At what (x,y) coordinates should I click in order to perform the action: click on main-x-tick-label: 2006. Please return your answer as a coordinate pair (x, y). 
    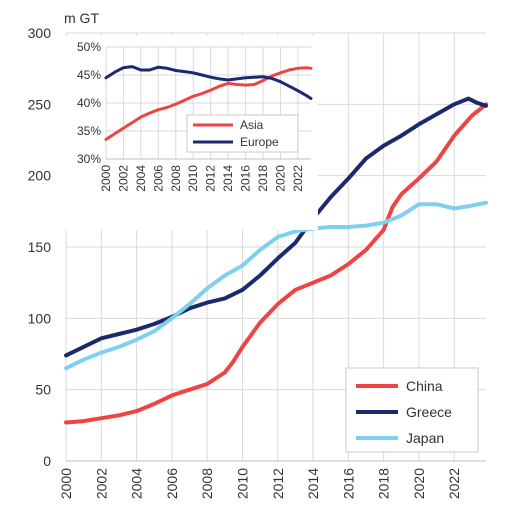
    Looking at the image, I should click on (172, 483).